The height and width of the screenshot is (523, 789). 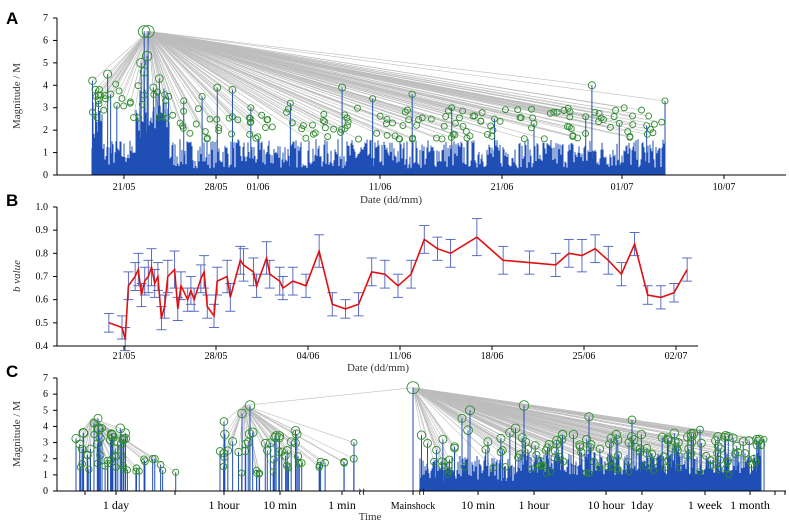 What do you see at coordinates (280, 505) in the screenshot?
I see `panel-c-x-tick-label: 10 min` at bounding box center [280, 505].